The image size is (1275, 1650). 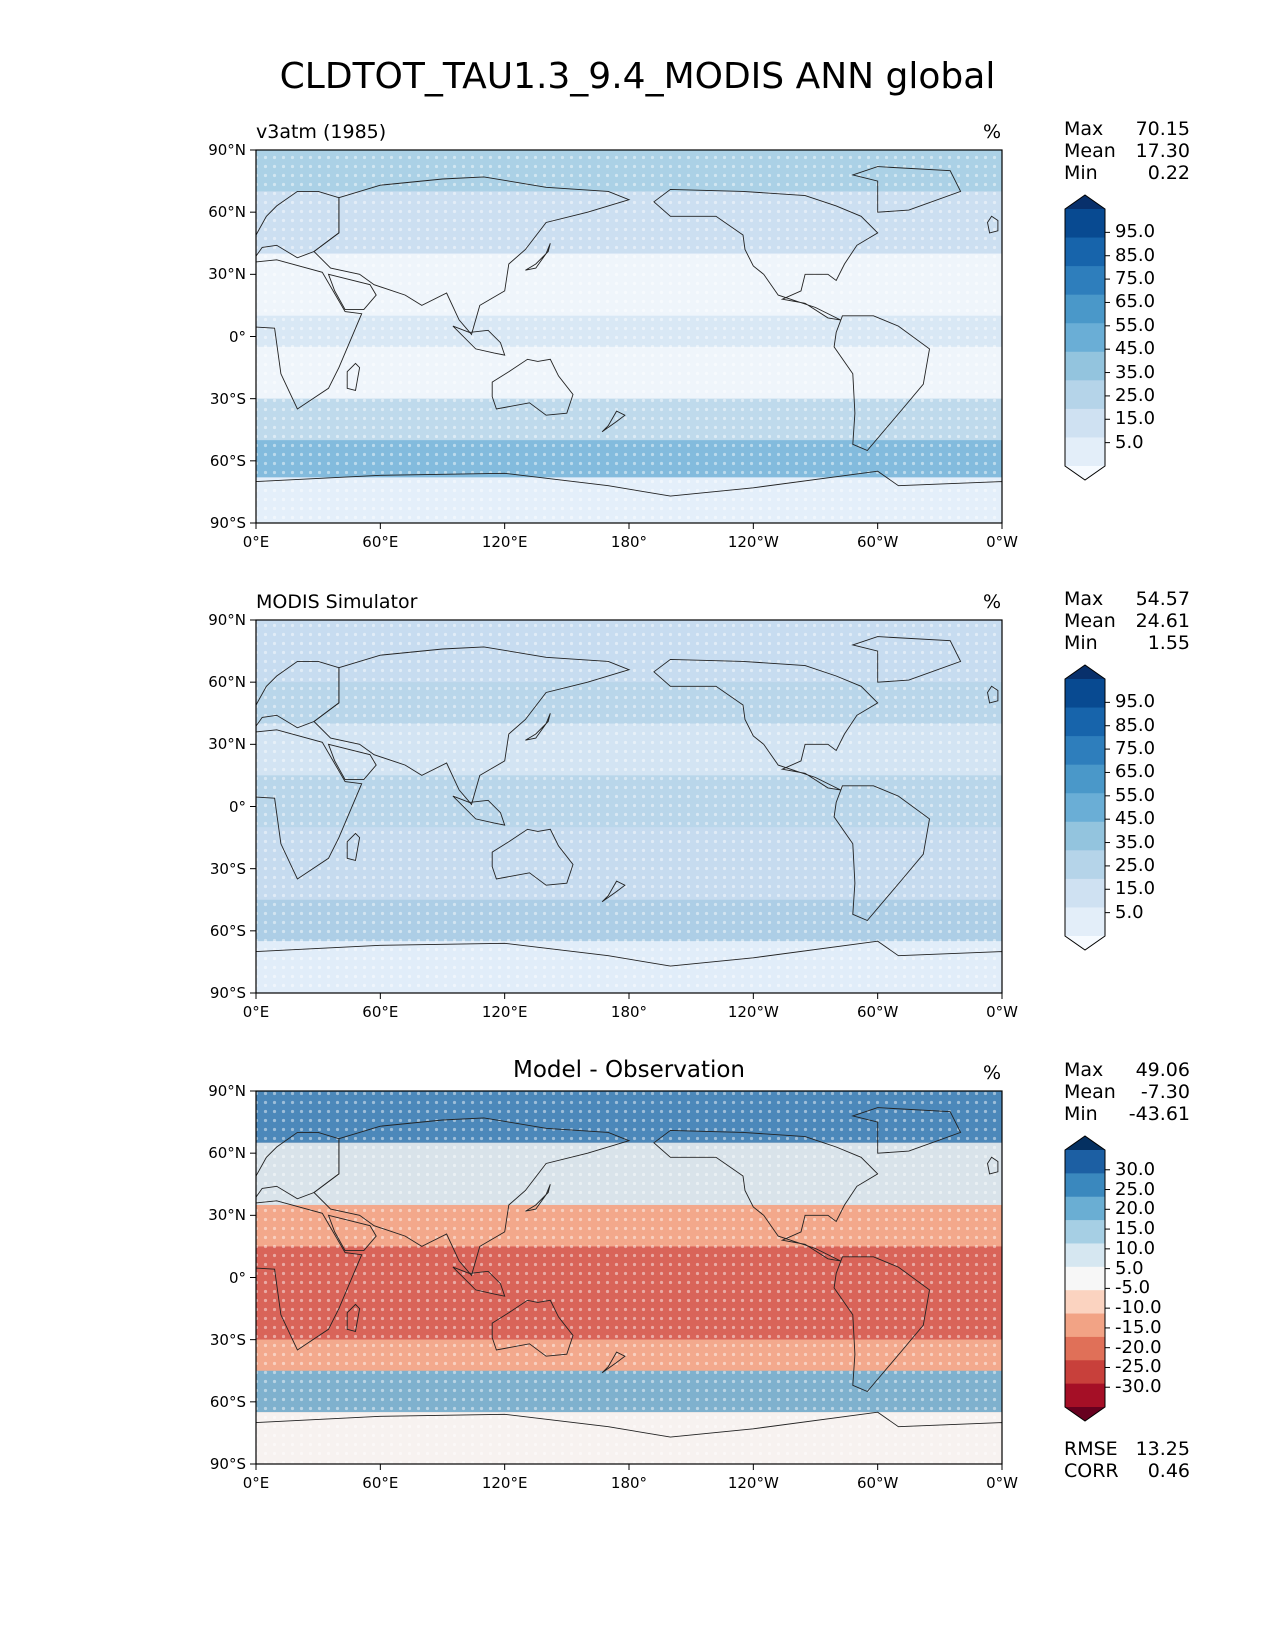 What do you see at coordinates (256, 1483) in the screenshot?
I see `lon-label: 0°E` at bounding box center [256, 1483].